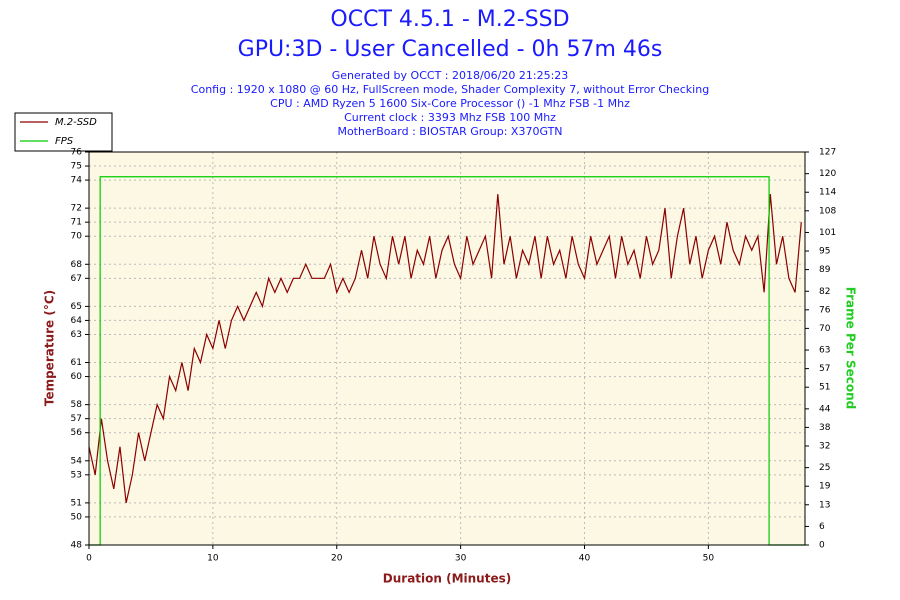  What do you see at coordinates (450, 75) in the screenshot?
I see `subtitle: Generated by OCCT : 2018/06/20 21:25:23` at bounding box center [450, 75].